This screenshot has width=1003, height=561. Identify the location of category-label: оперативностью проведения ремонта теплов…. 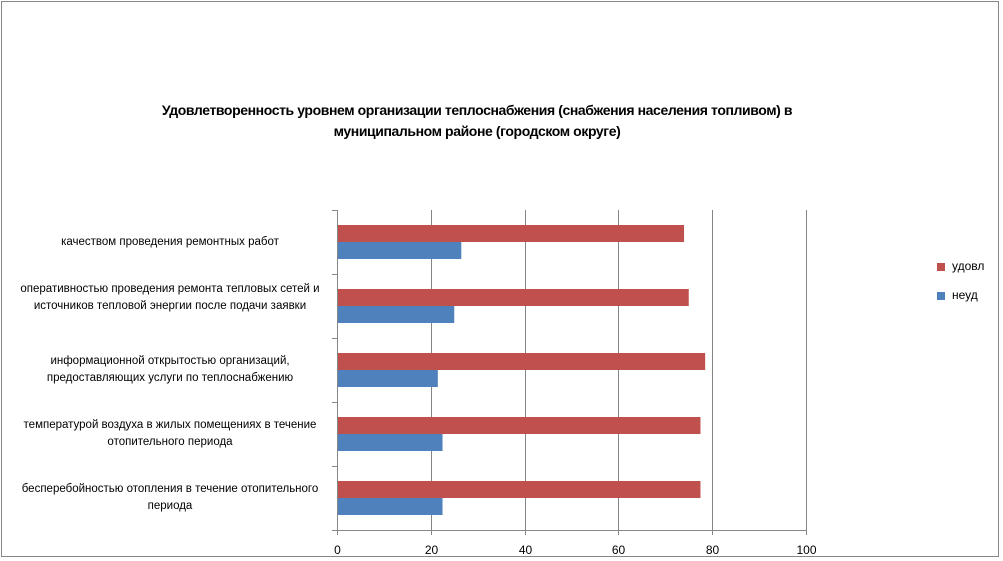
(170, 297).